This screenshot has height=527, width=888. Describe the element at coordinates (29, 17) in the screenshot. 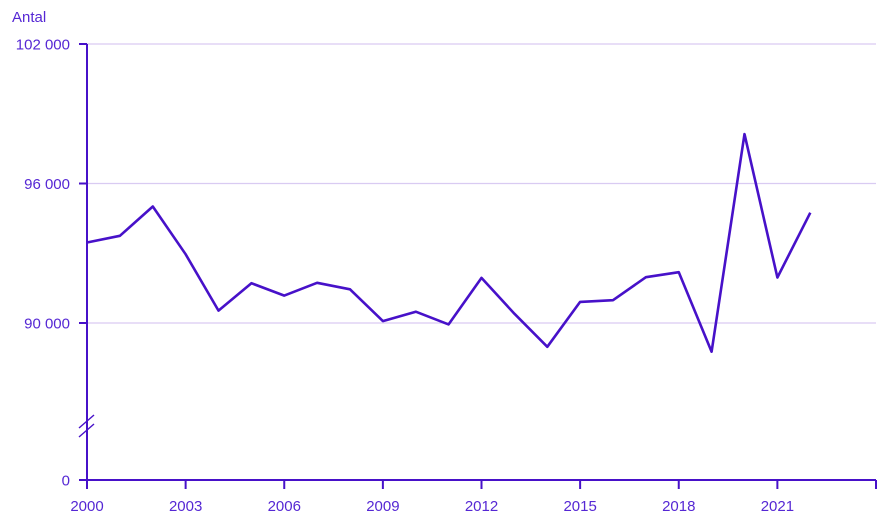

I see `y-axis-title: Antal` at that location.